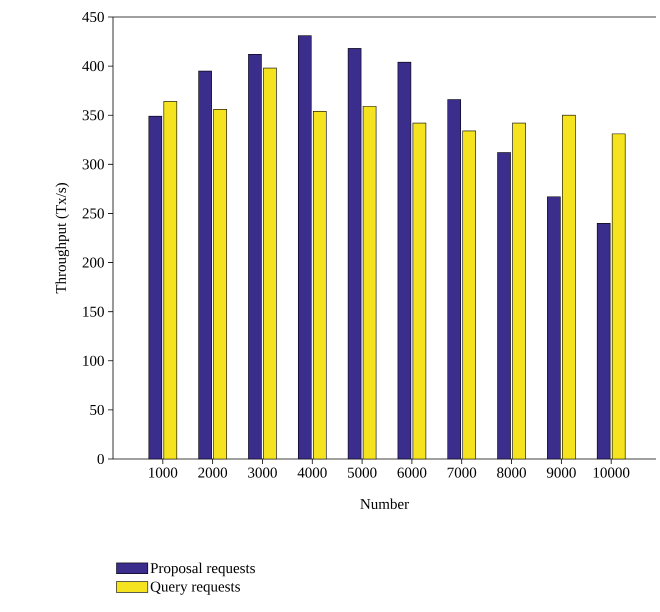 The image size is (660, 612). Describe the element at coordinates (93, 66) in the screenshot. I see `y-tick-label: 400` at that location.